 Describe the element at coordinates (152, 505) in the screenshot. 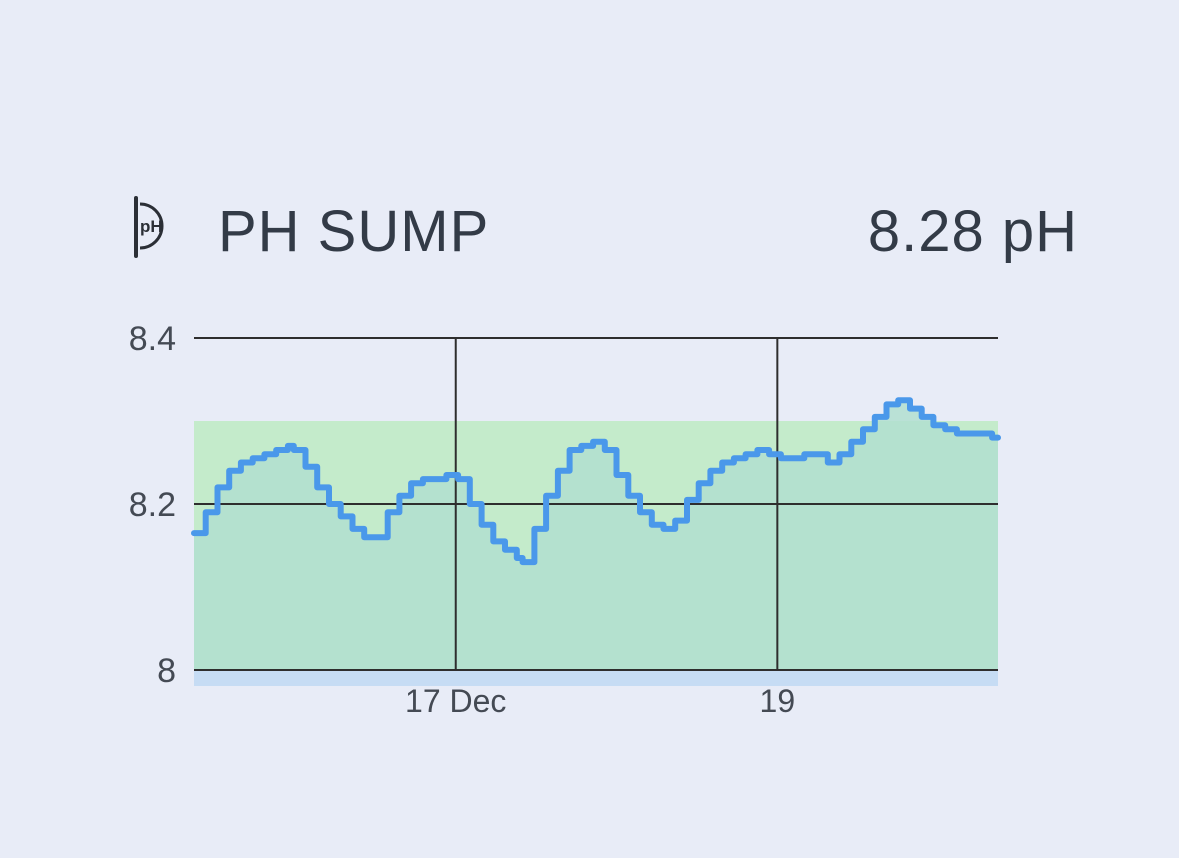

I see `y-tick-label: 8.2` at that location.